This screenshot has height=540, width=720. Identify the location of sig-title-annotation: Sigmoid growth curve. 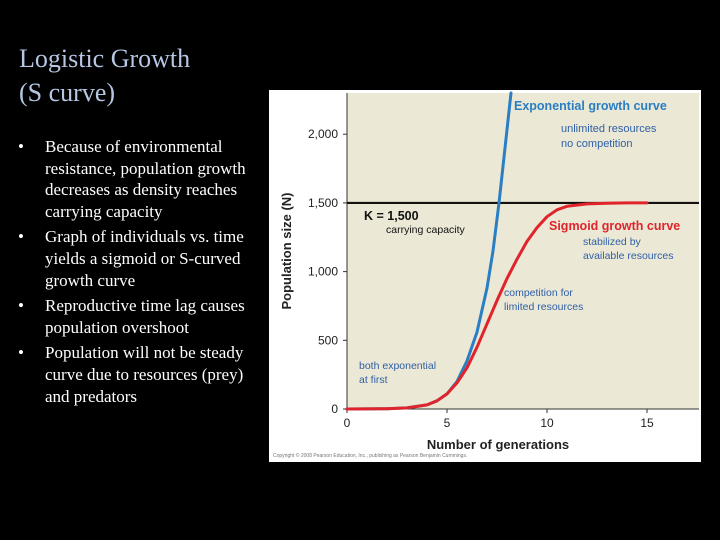
(614, 226).